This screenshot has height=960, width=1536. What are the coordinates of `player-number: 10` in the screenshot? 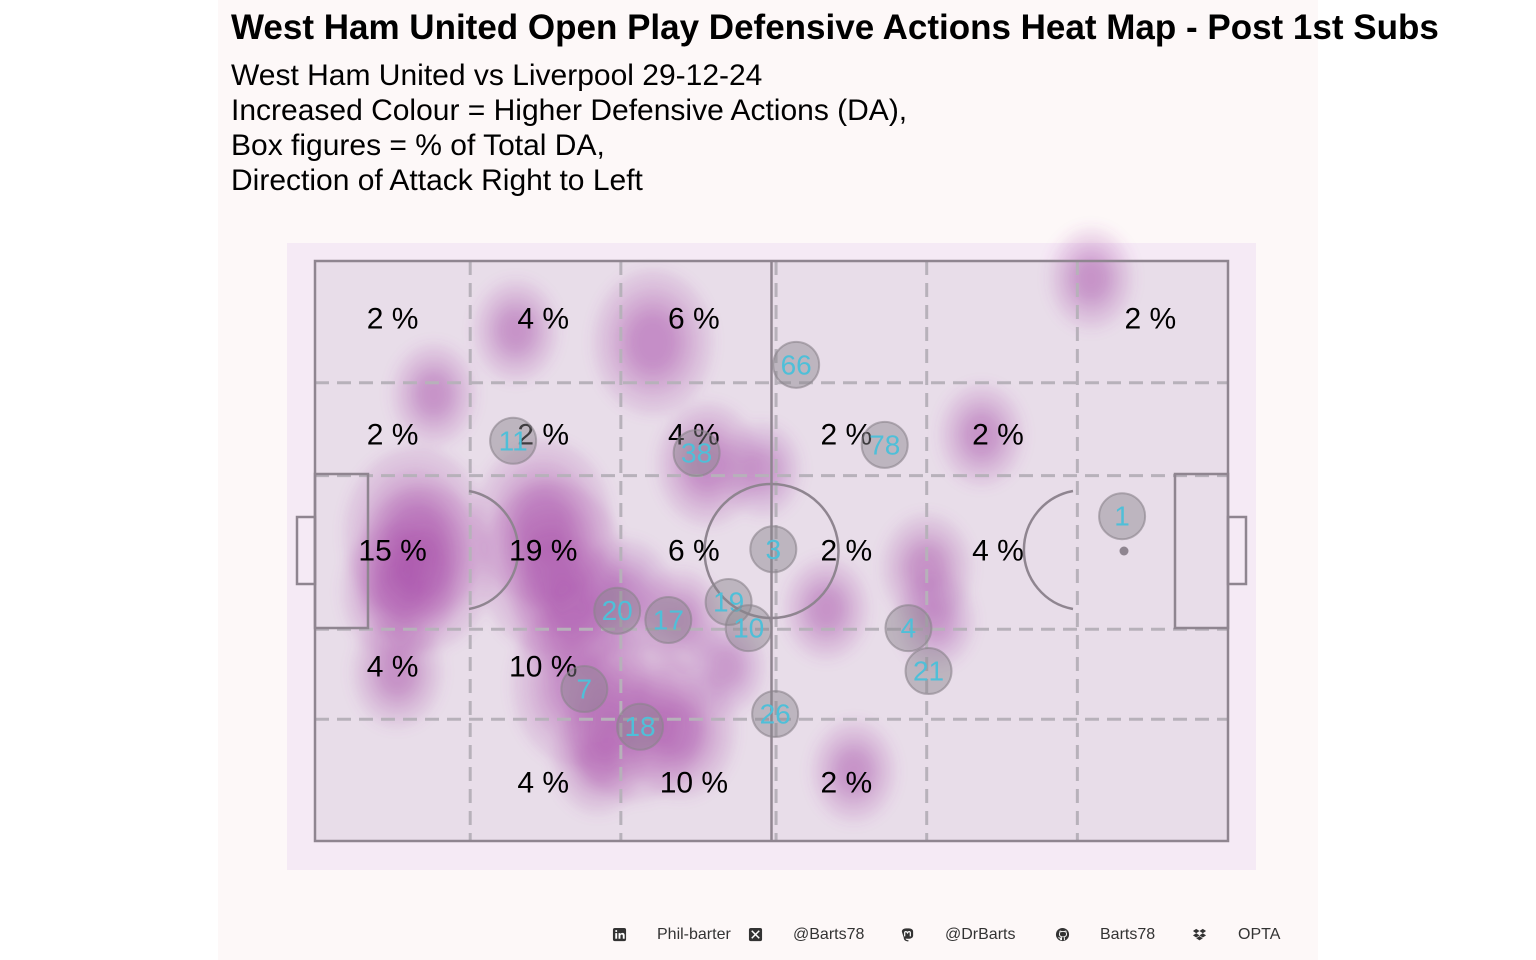 It's located at (748, 628).